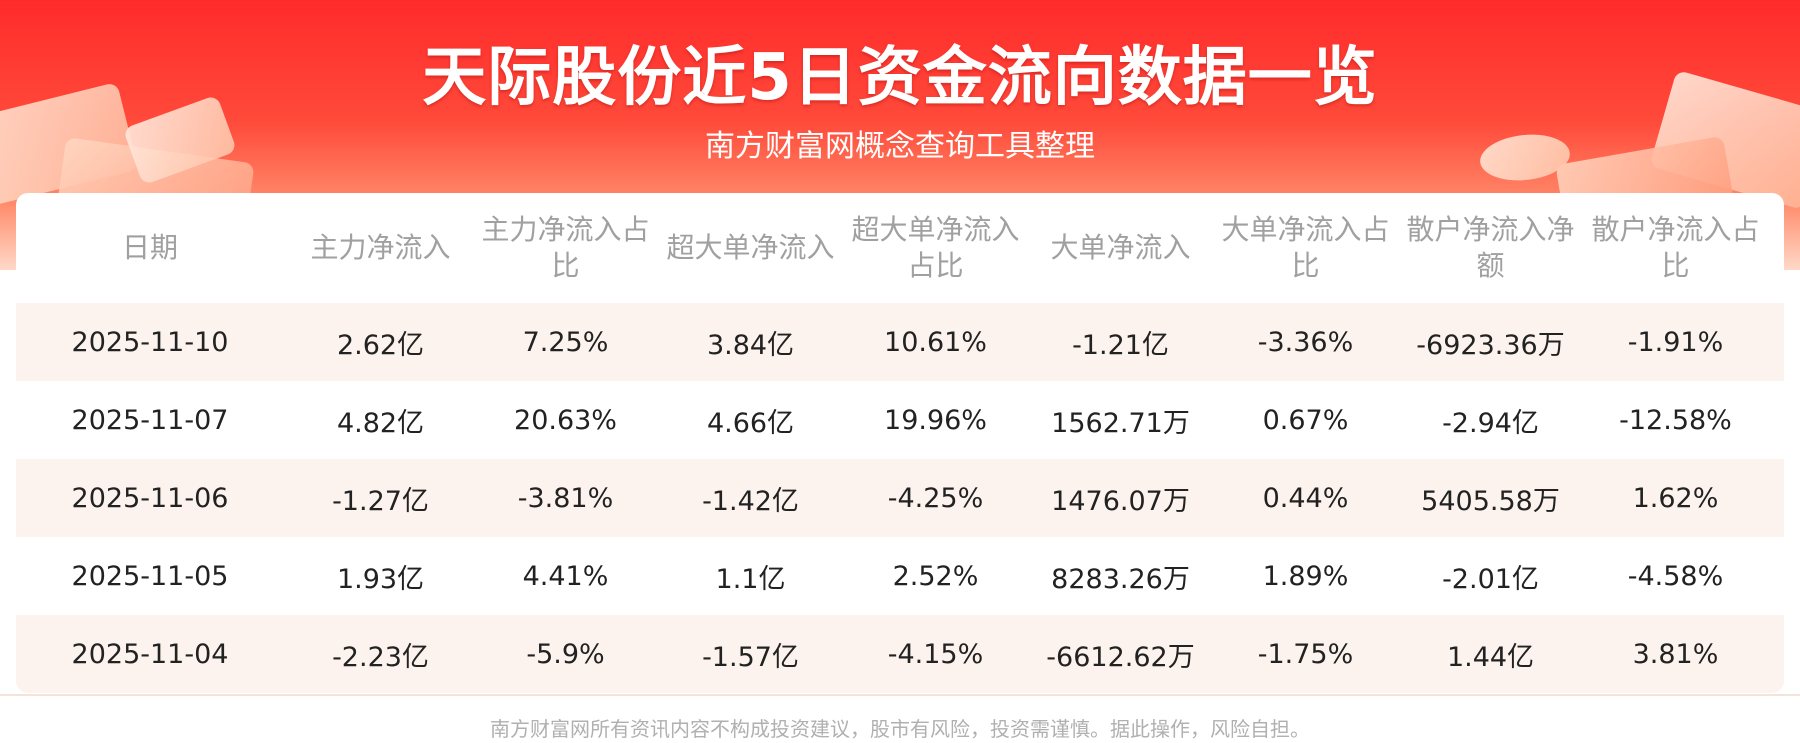 This screenshot has width=1800, height=743. I want to click on page-subtitle: 南方财富网概念查询工具整理, so click(900, 146).